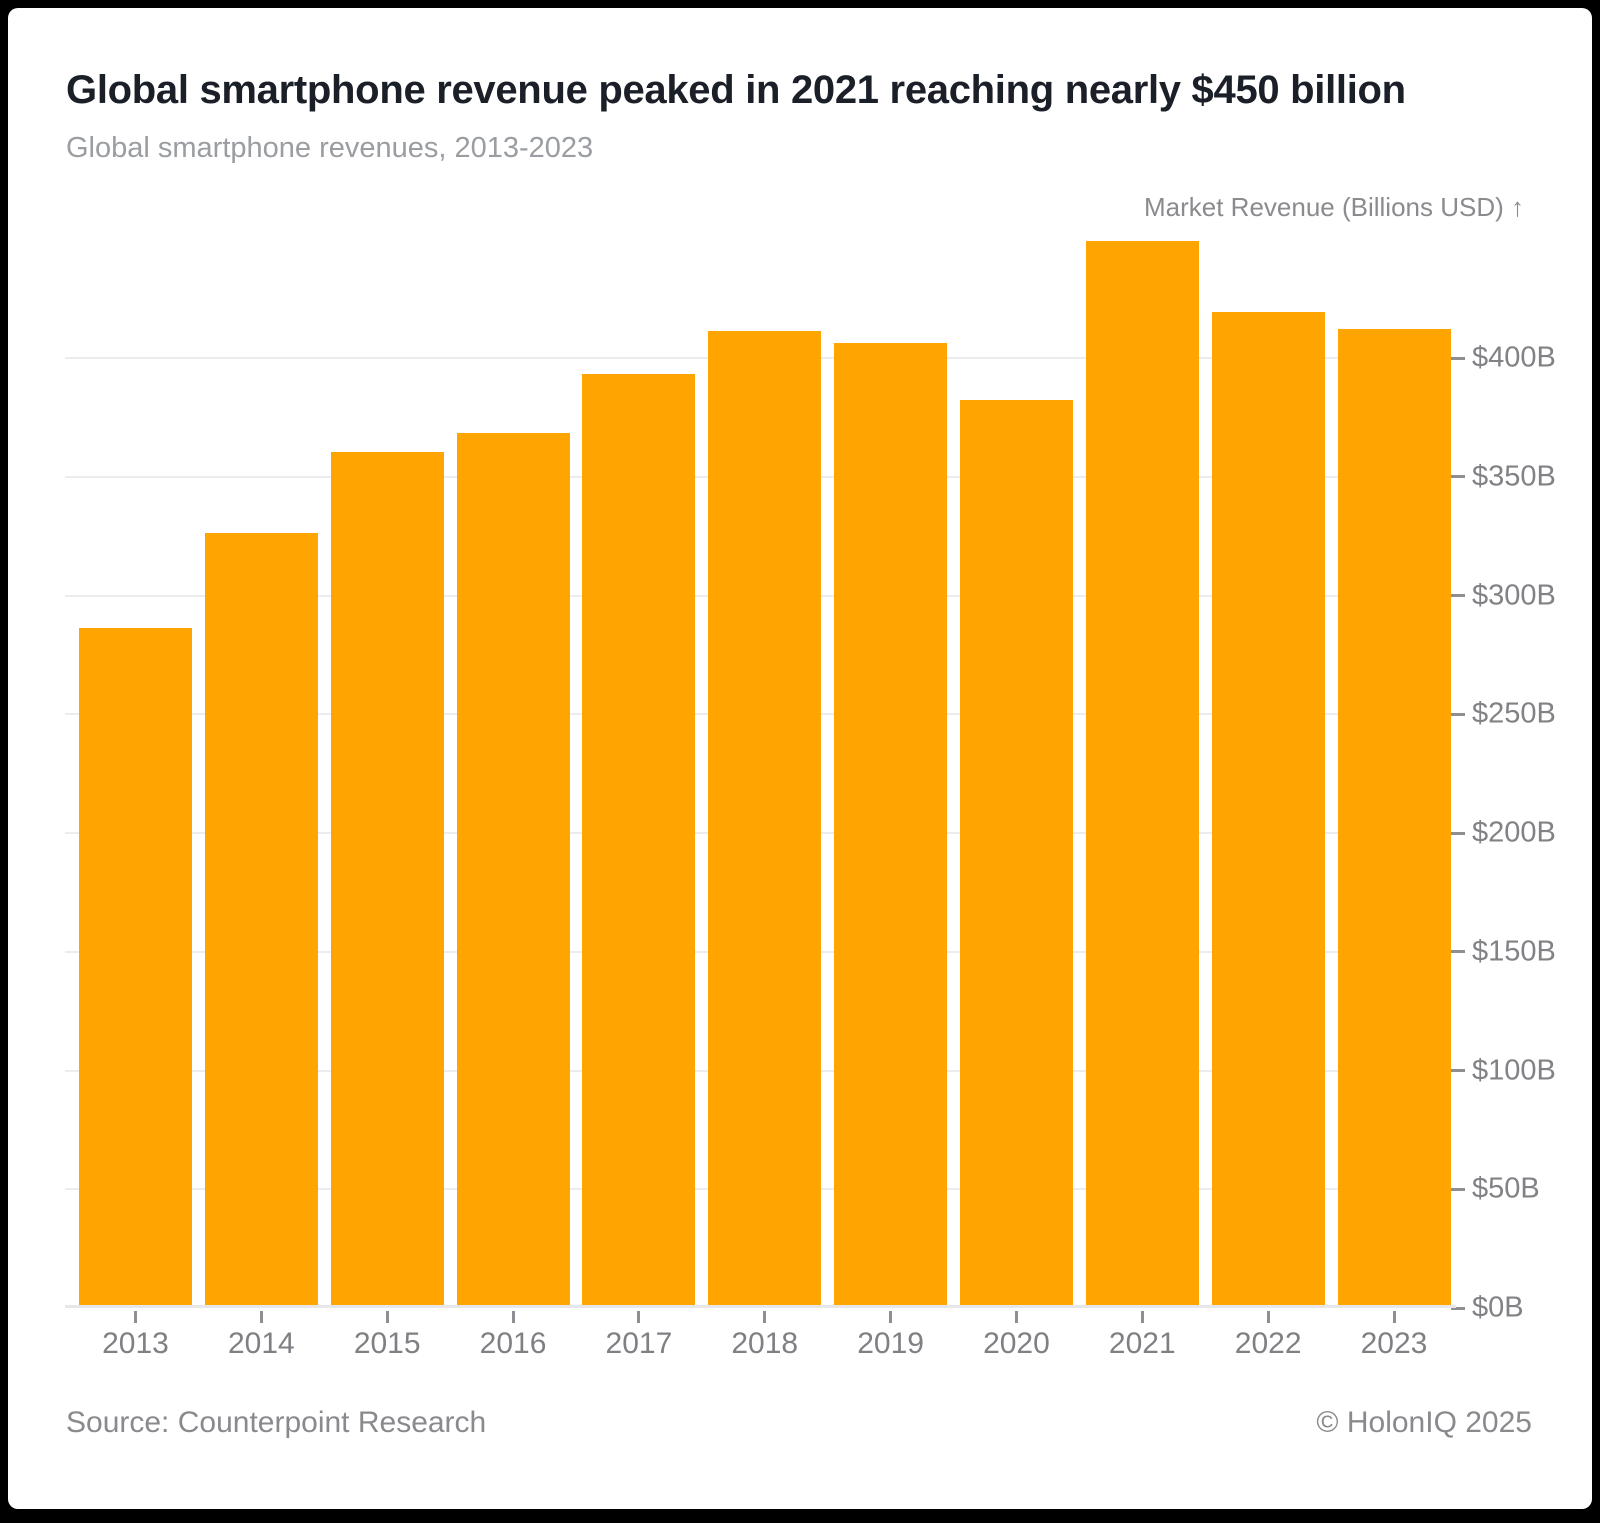 This screenshot has height=1523, width=1600. I want to click on x-tick-2023, so click(1394, 1317).